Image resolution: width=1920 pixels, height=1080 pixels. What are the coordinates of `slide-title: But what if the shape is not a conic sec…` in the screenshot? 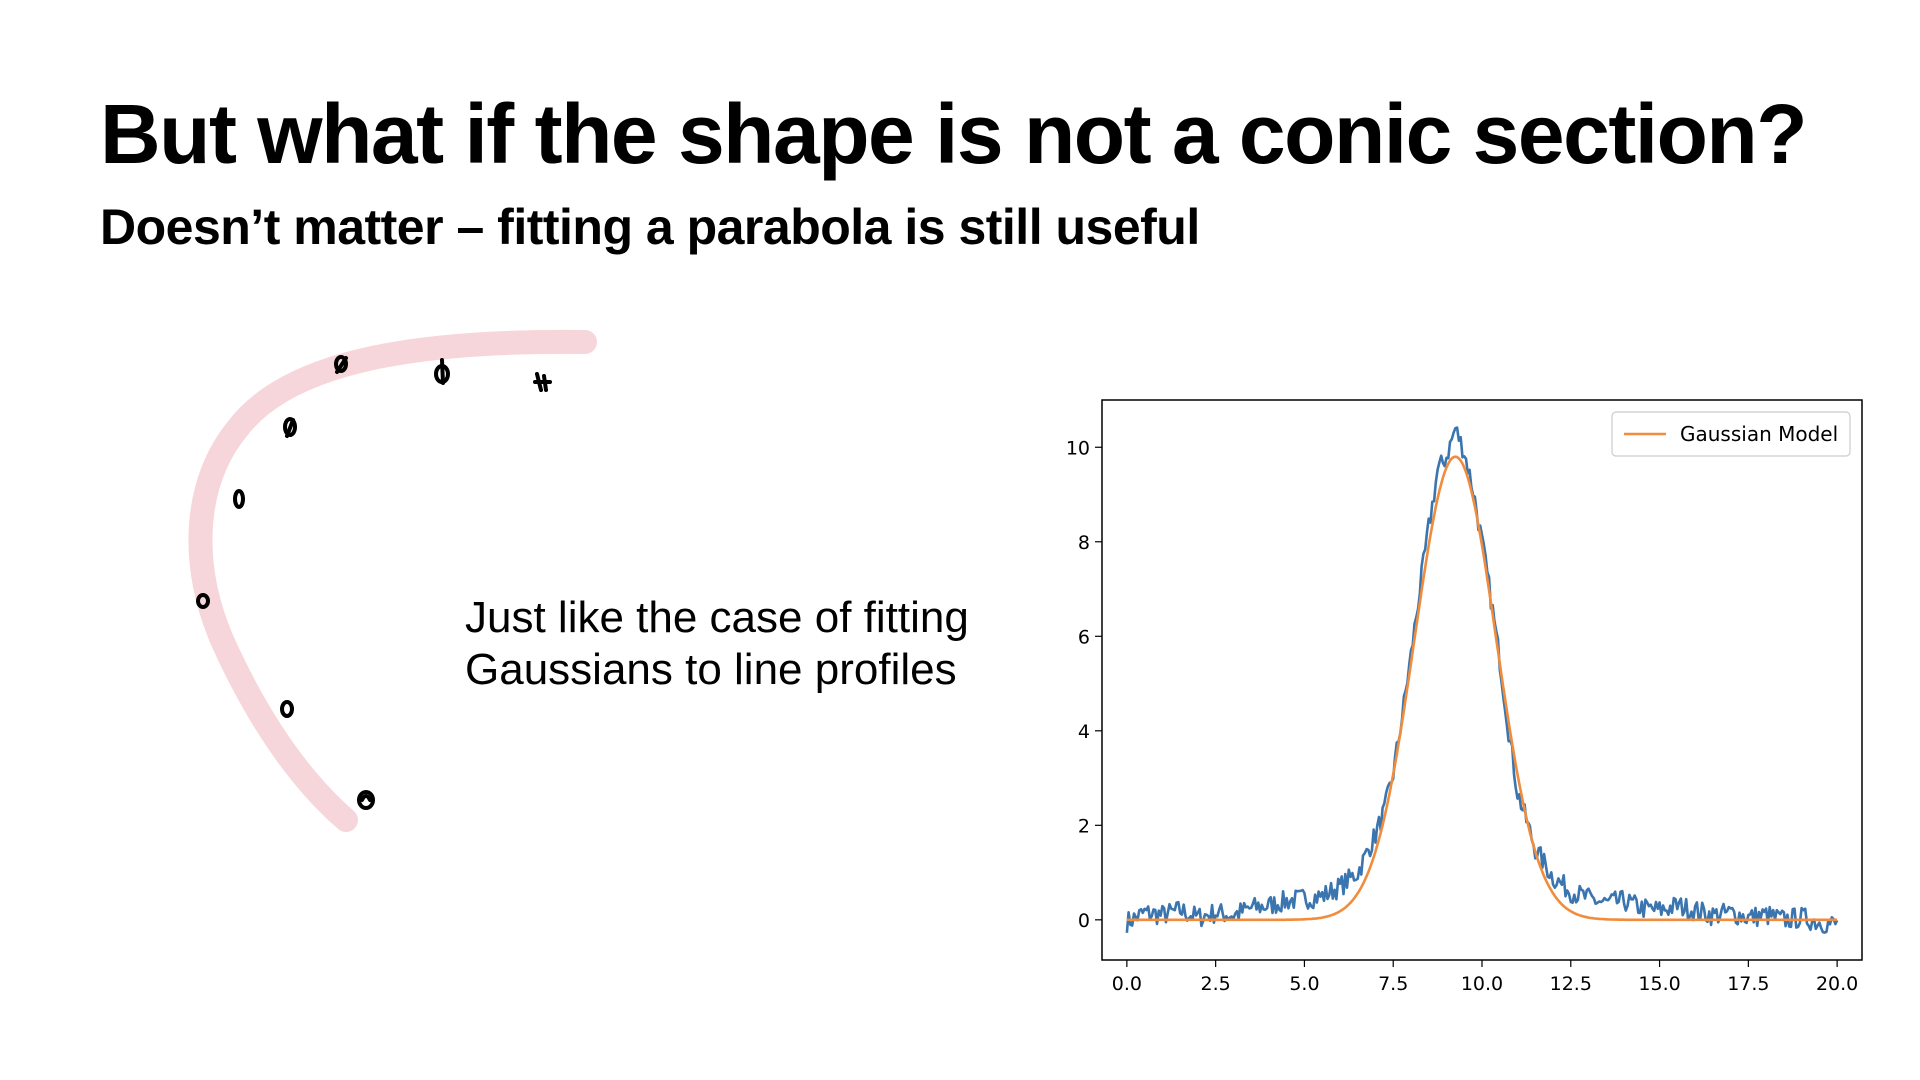 It's located at (954, 134).